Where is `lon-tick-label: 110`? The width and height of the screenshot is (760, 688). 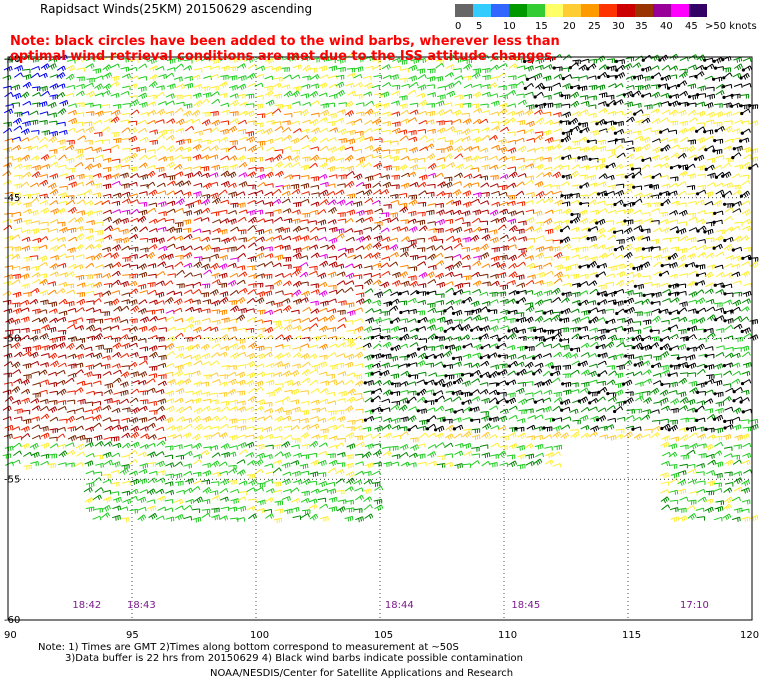 lon-tick-label: 110 is located at coordinates (508, 635).